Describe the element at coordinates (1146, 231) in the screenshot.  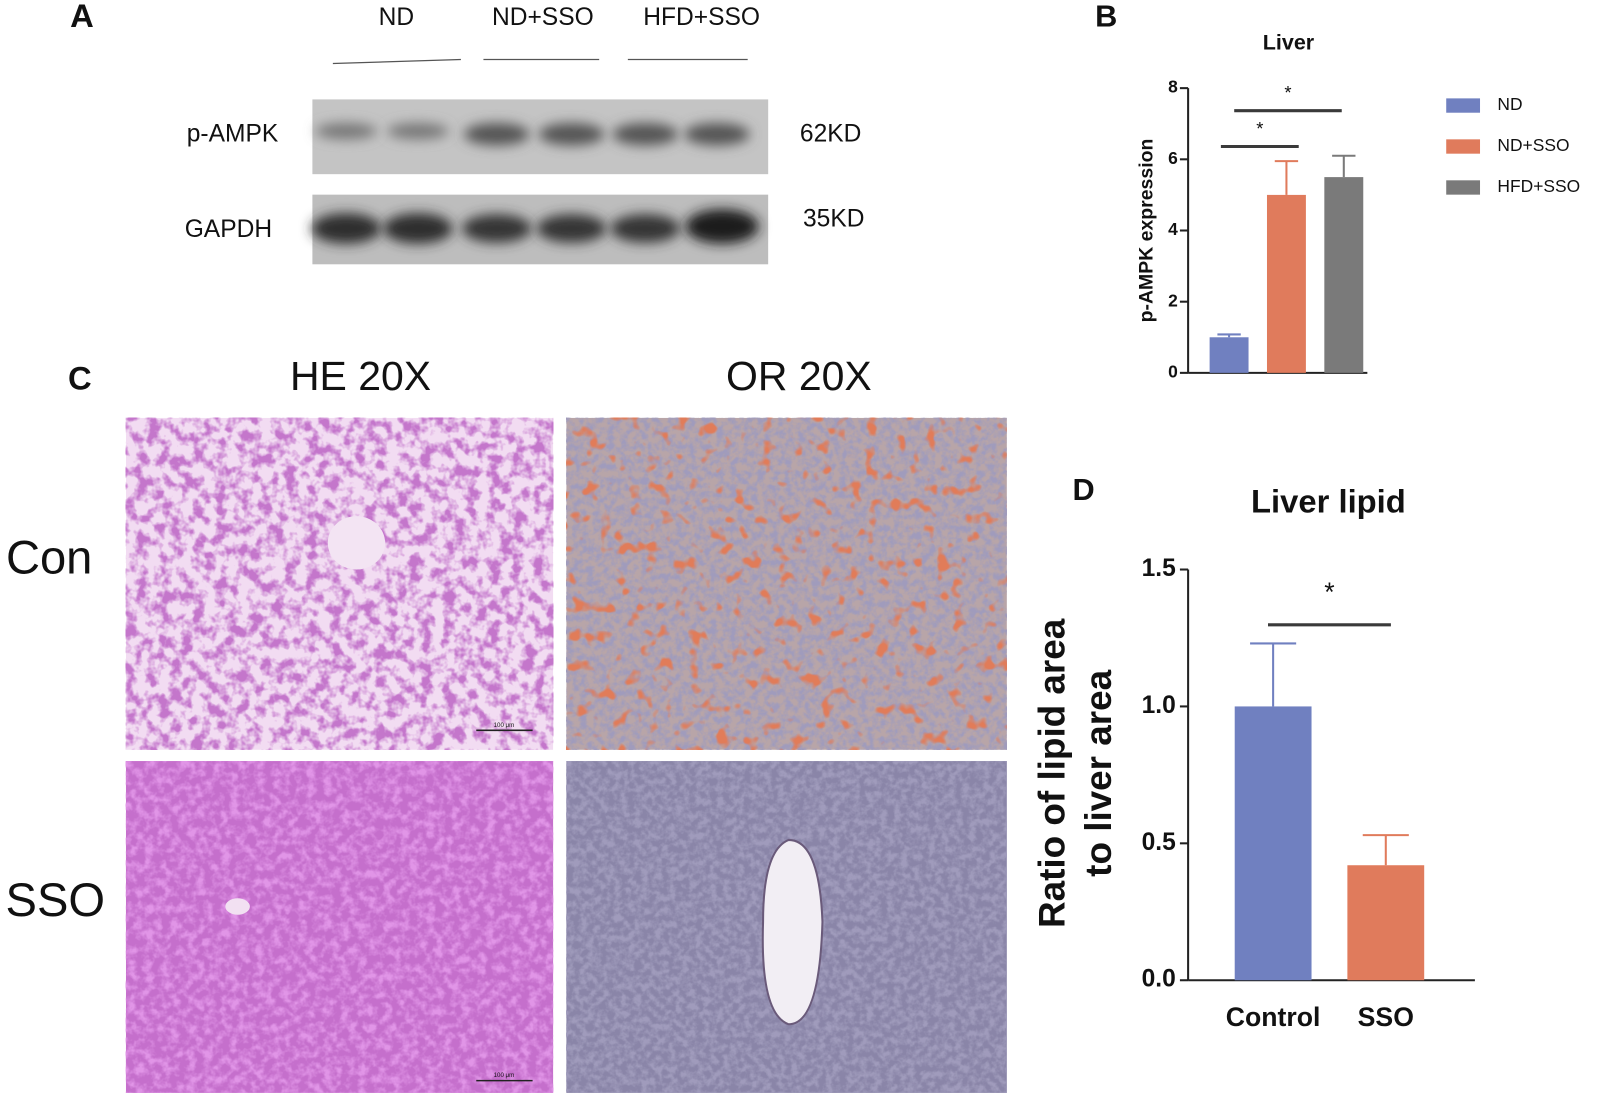
I see `y-axis-label: p-AMPK expression` at that location.